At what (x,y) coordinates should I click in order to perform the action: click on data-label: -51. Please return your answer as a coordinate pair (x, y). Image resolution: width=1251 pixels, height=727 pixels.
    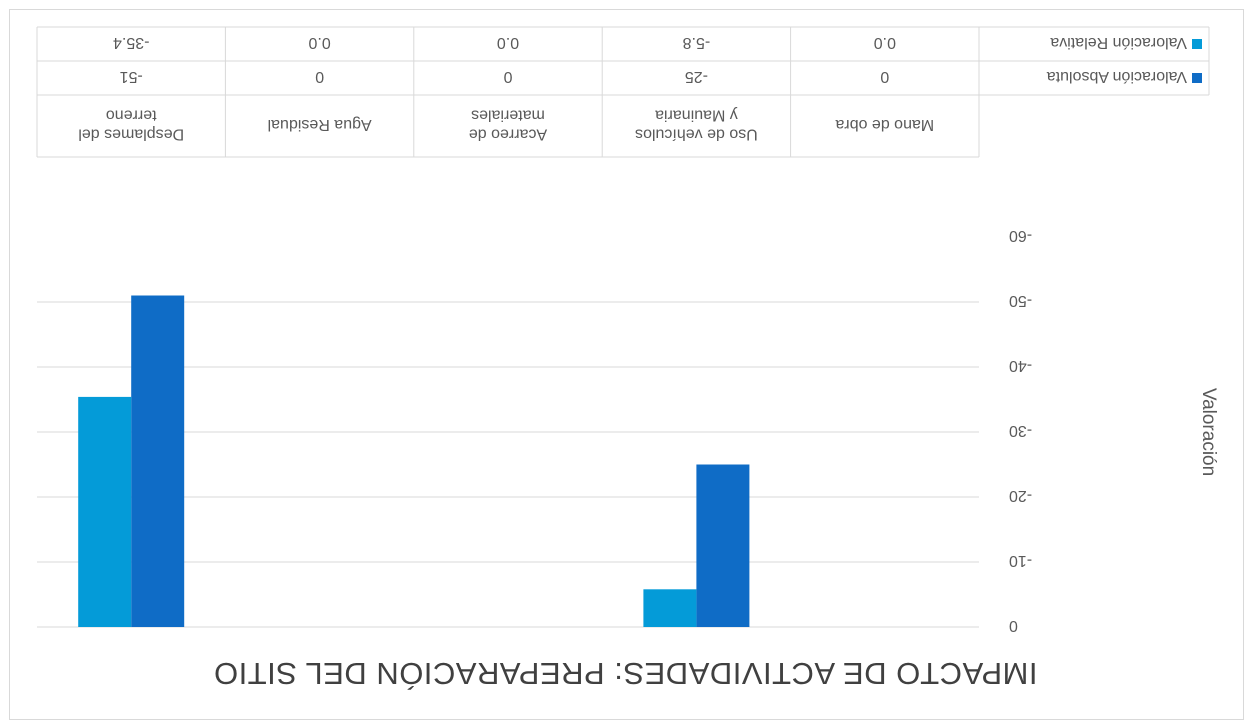
    Looking at the image, I should click on (131, 76).